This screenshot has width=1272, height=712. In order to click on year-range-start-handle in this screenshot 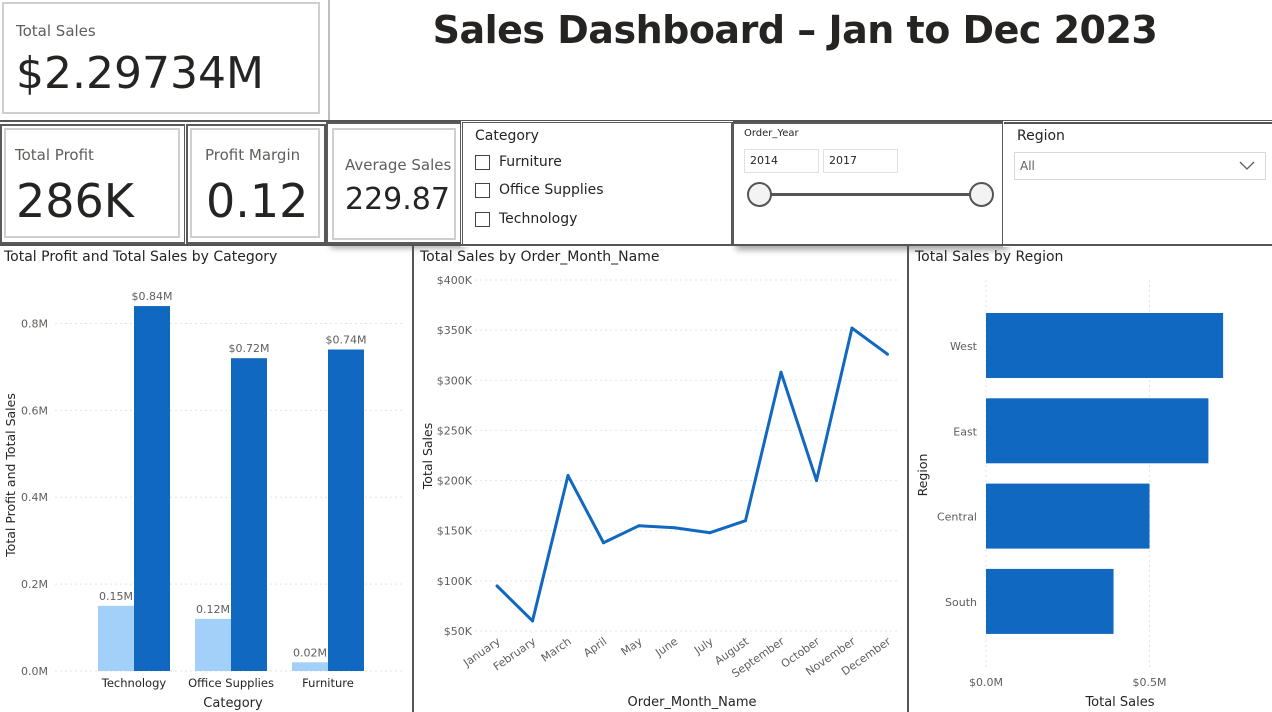, I will do `click(759, 194)`.